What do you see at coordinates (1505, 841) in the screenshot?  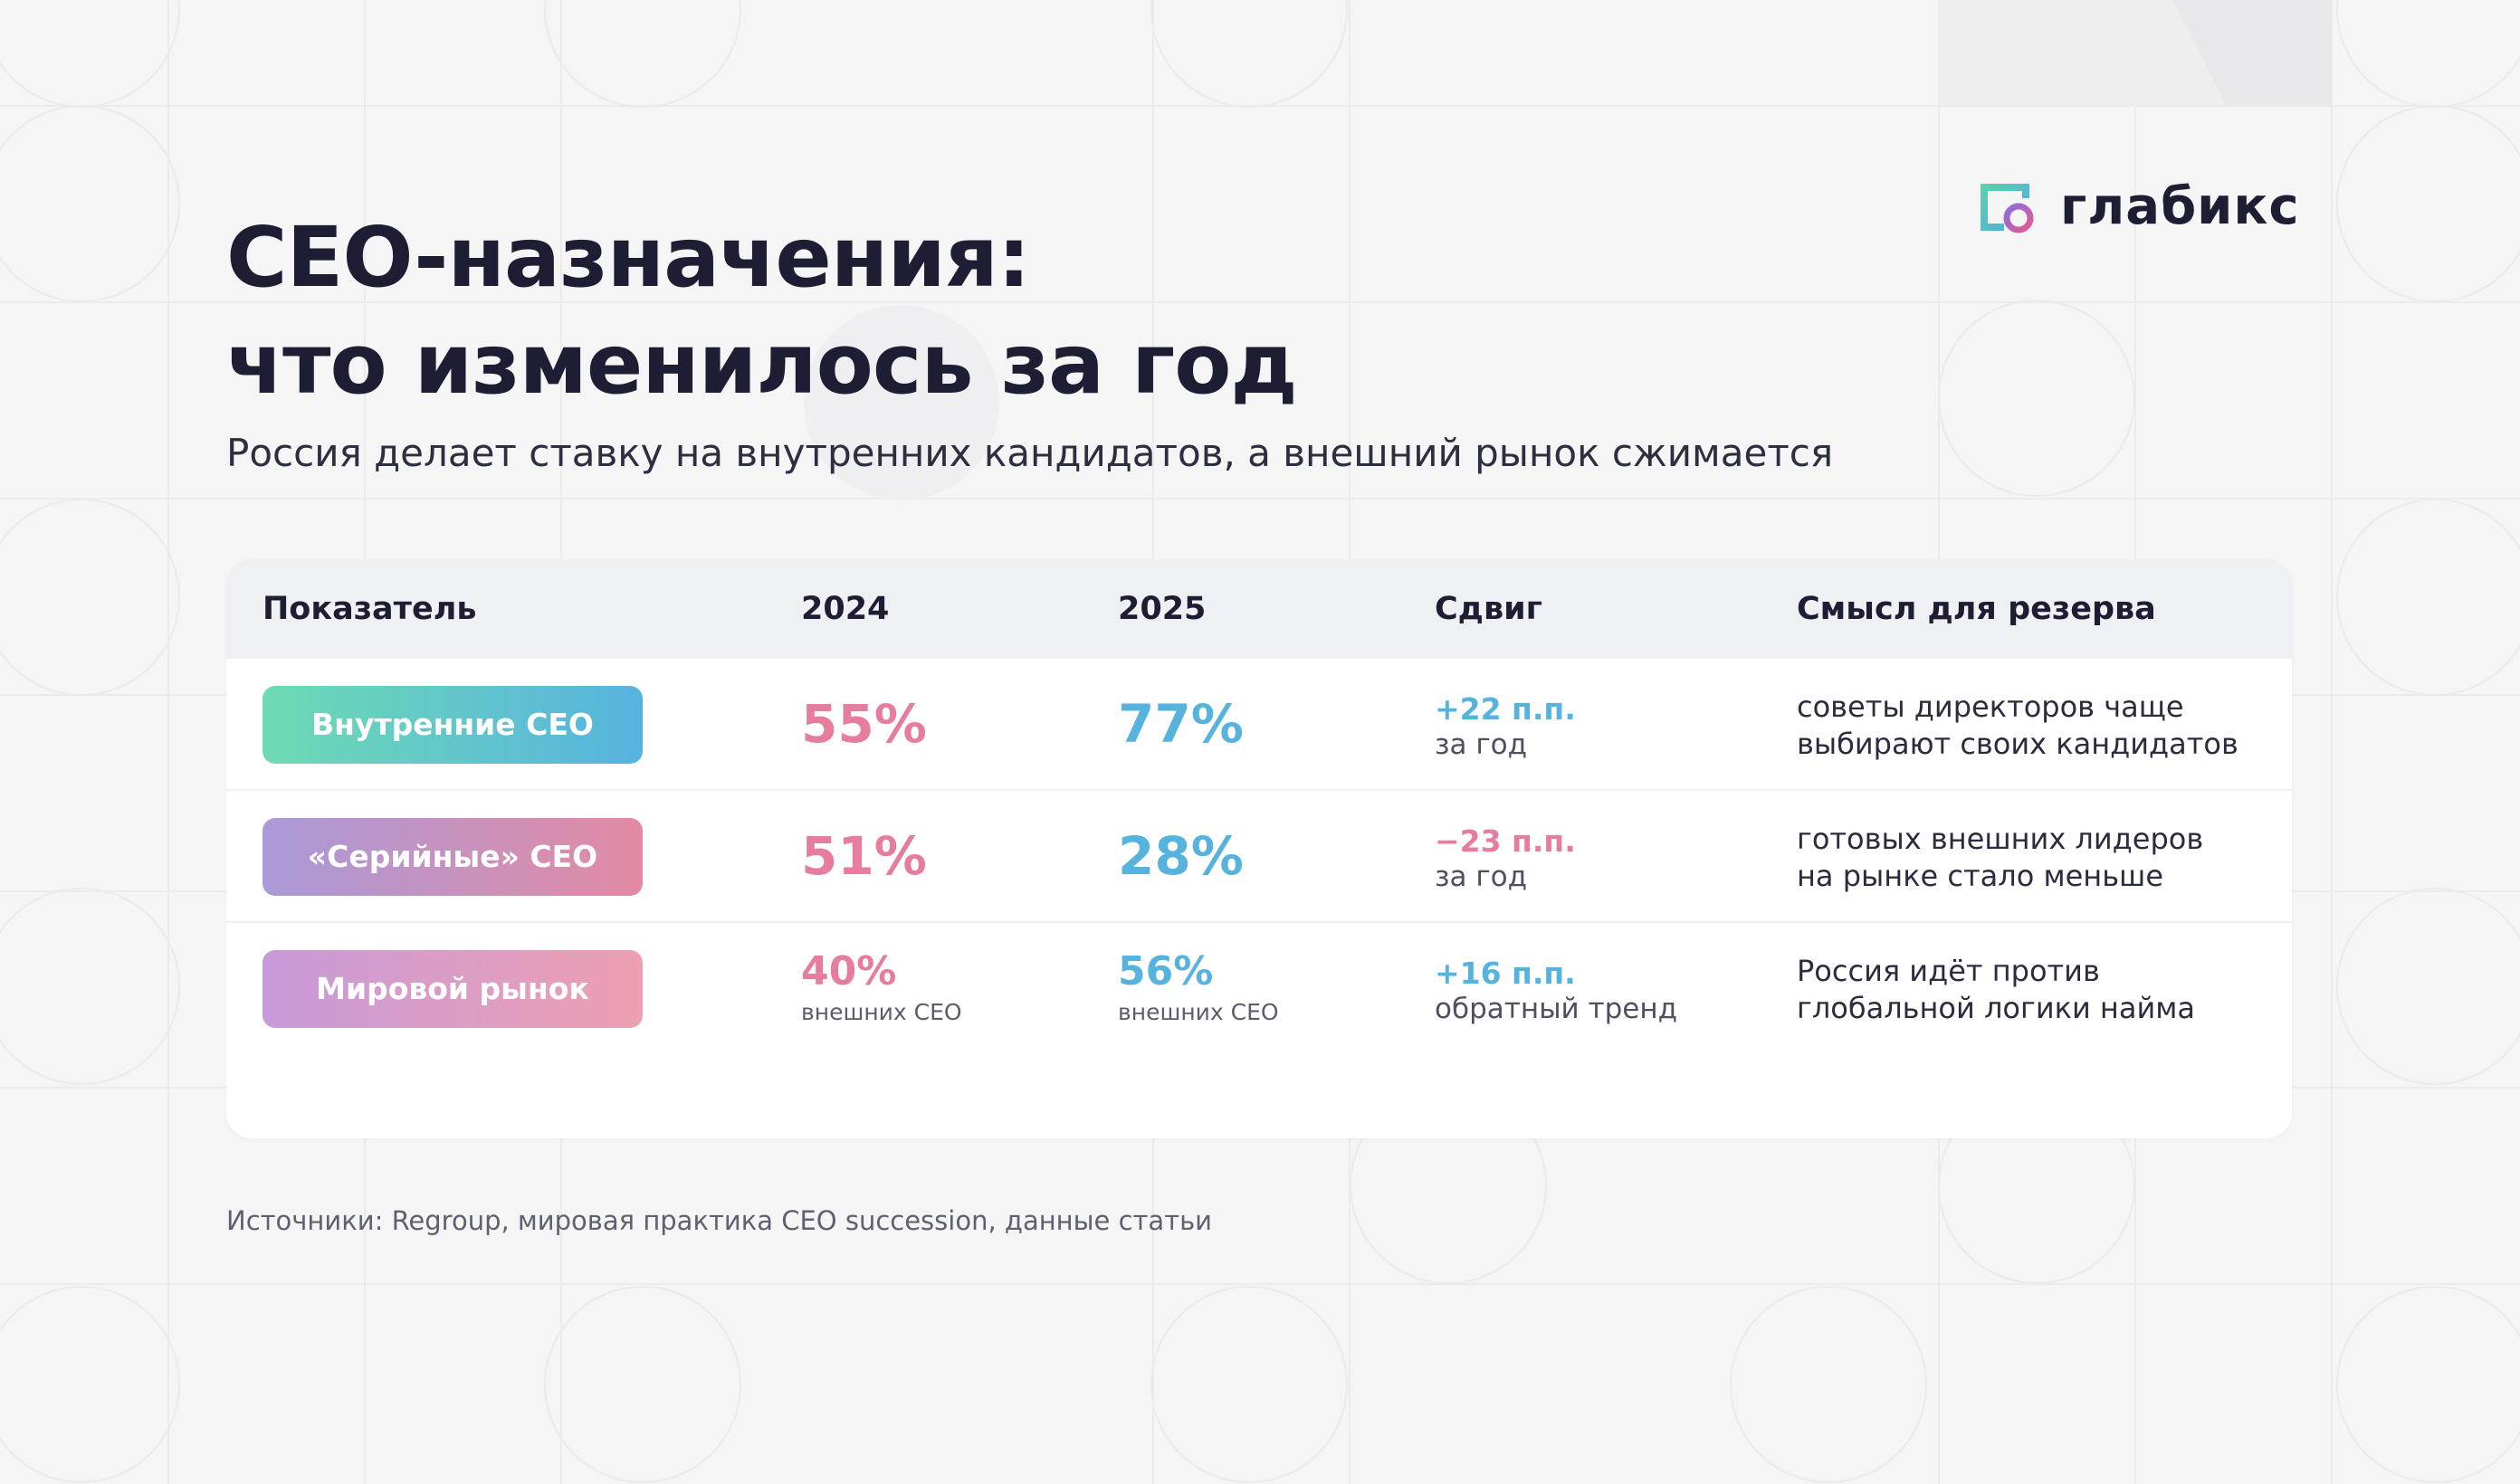 I see `shift-value: −23 п.п.` at bounding box center [1505, 841].